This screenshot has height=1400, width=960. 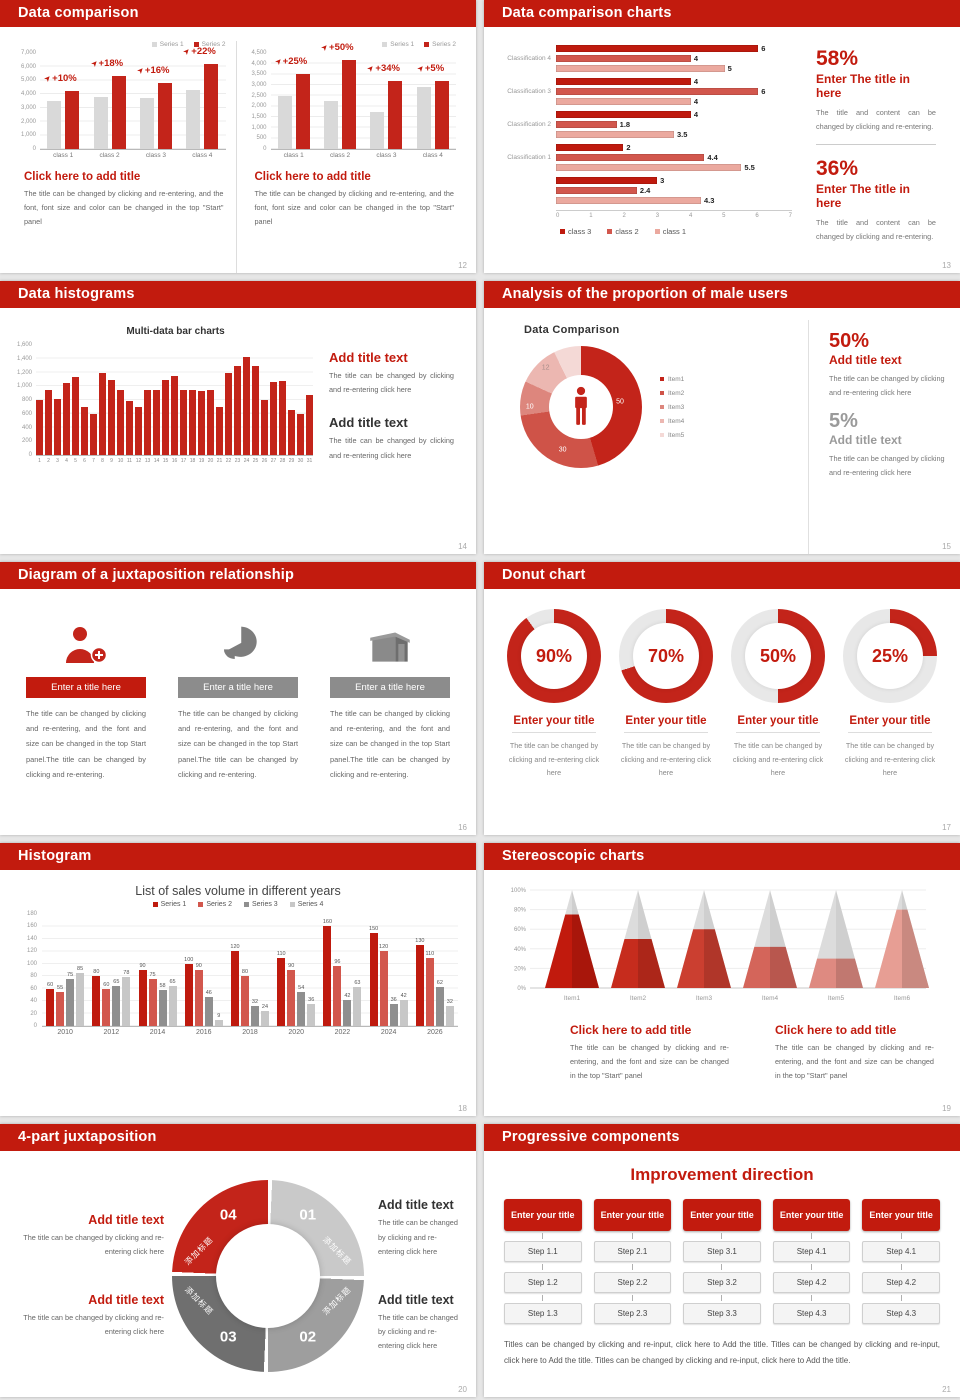 I want to click on bar-wrap: 75, so click(x=152, y=999).